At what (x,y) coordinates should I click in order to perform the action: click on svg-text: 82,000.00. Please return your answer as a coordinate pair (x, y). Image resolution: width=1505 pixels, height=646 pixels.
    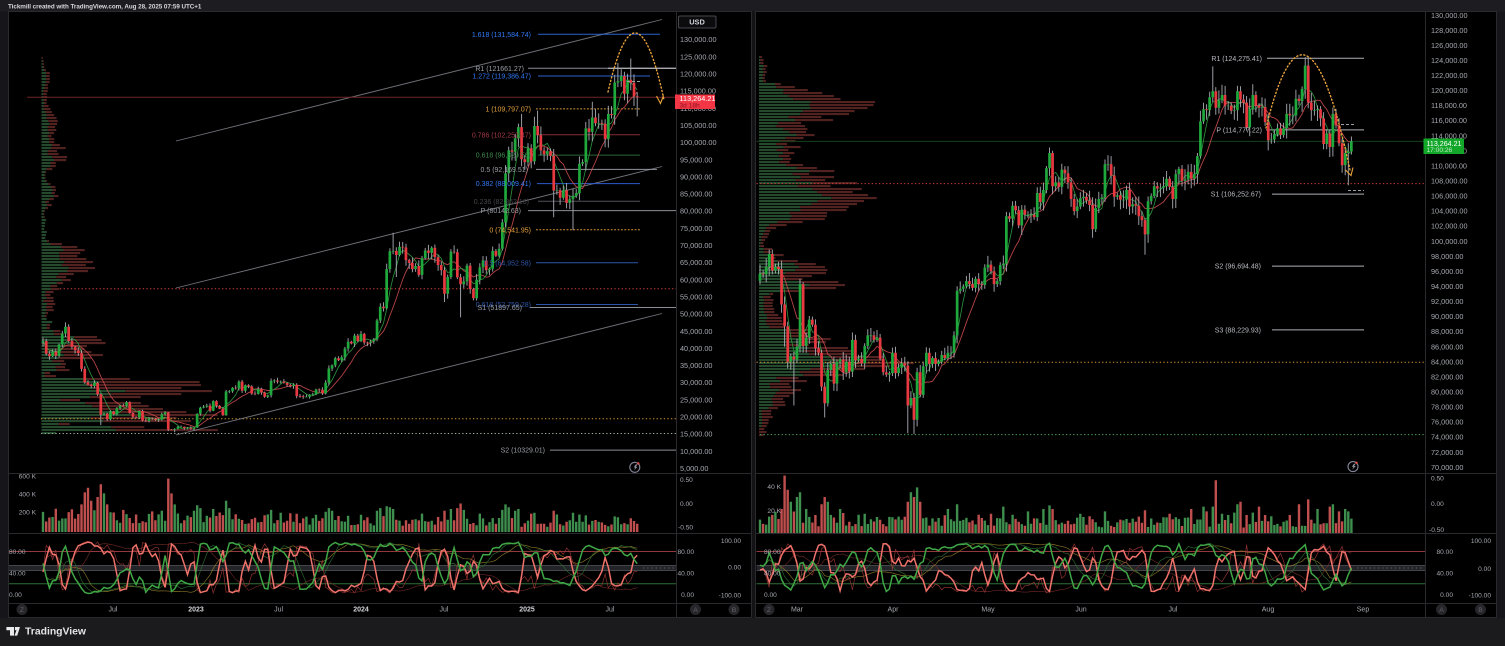
    Looking at the image, I should click on (1447, 376).